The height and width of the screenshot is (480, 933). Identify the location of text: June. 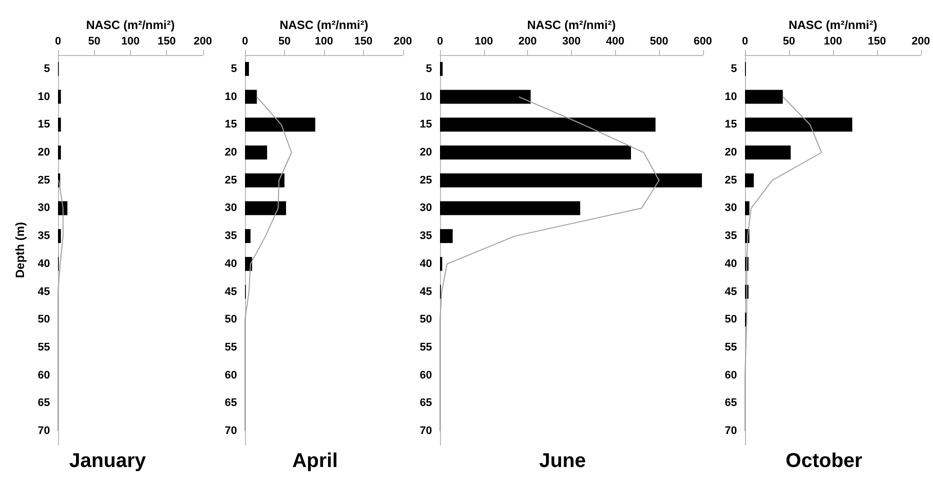
(562, 461).